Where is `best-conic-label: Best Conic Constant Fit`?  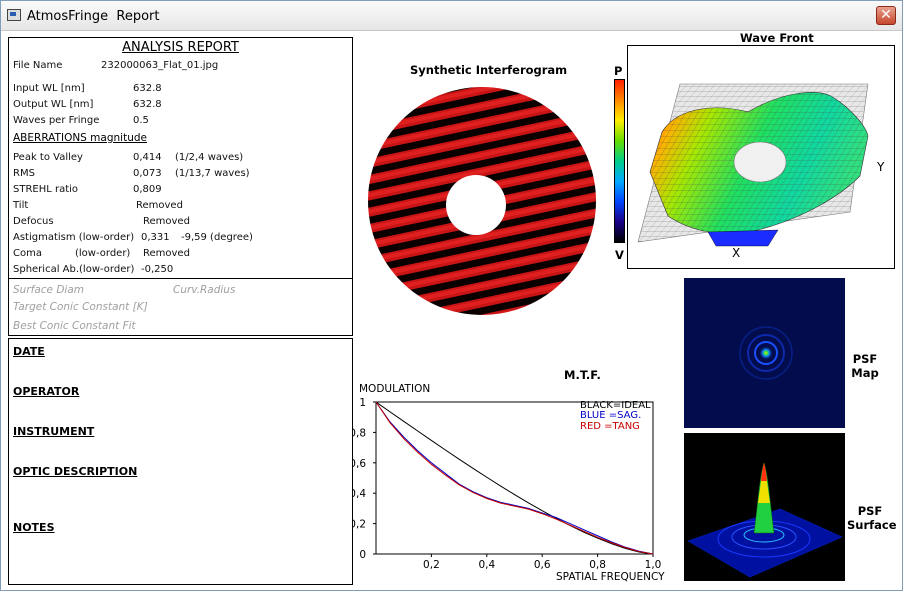 best-conic-label: Best Conic Constant Fit is located at coordinates (74, 326).